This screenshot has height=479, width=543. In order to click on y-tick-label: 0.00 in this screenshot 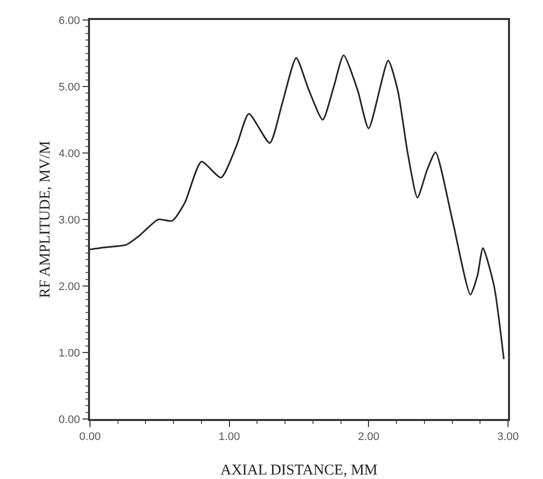, I will do `click(69, 420)`.